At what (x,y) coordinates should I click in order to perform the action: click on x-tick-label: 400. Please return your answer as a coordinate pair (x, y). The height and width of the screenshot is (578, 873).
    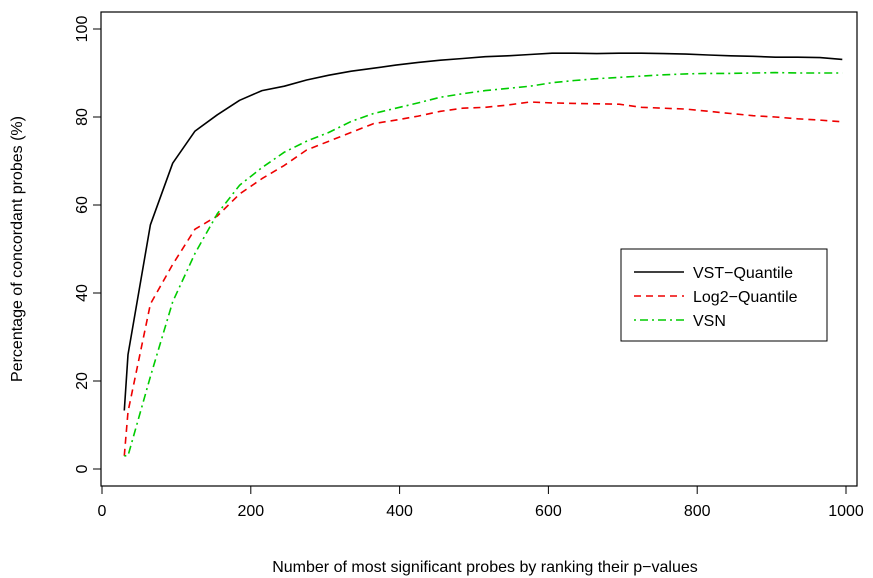
    Looking at the image, I should click on (399, 511).